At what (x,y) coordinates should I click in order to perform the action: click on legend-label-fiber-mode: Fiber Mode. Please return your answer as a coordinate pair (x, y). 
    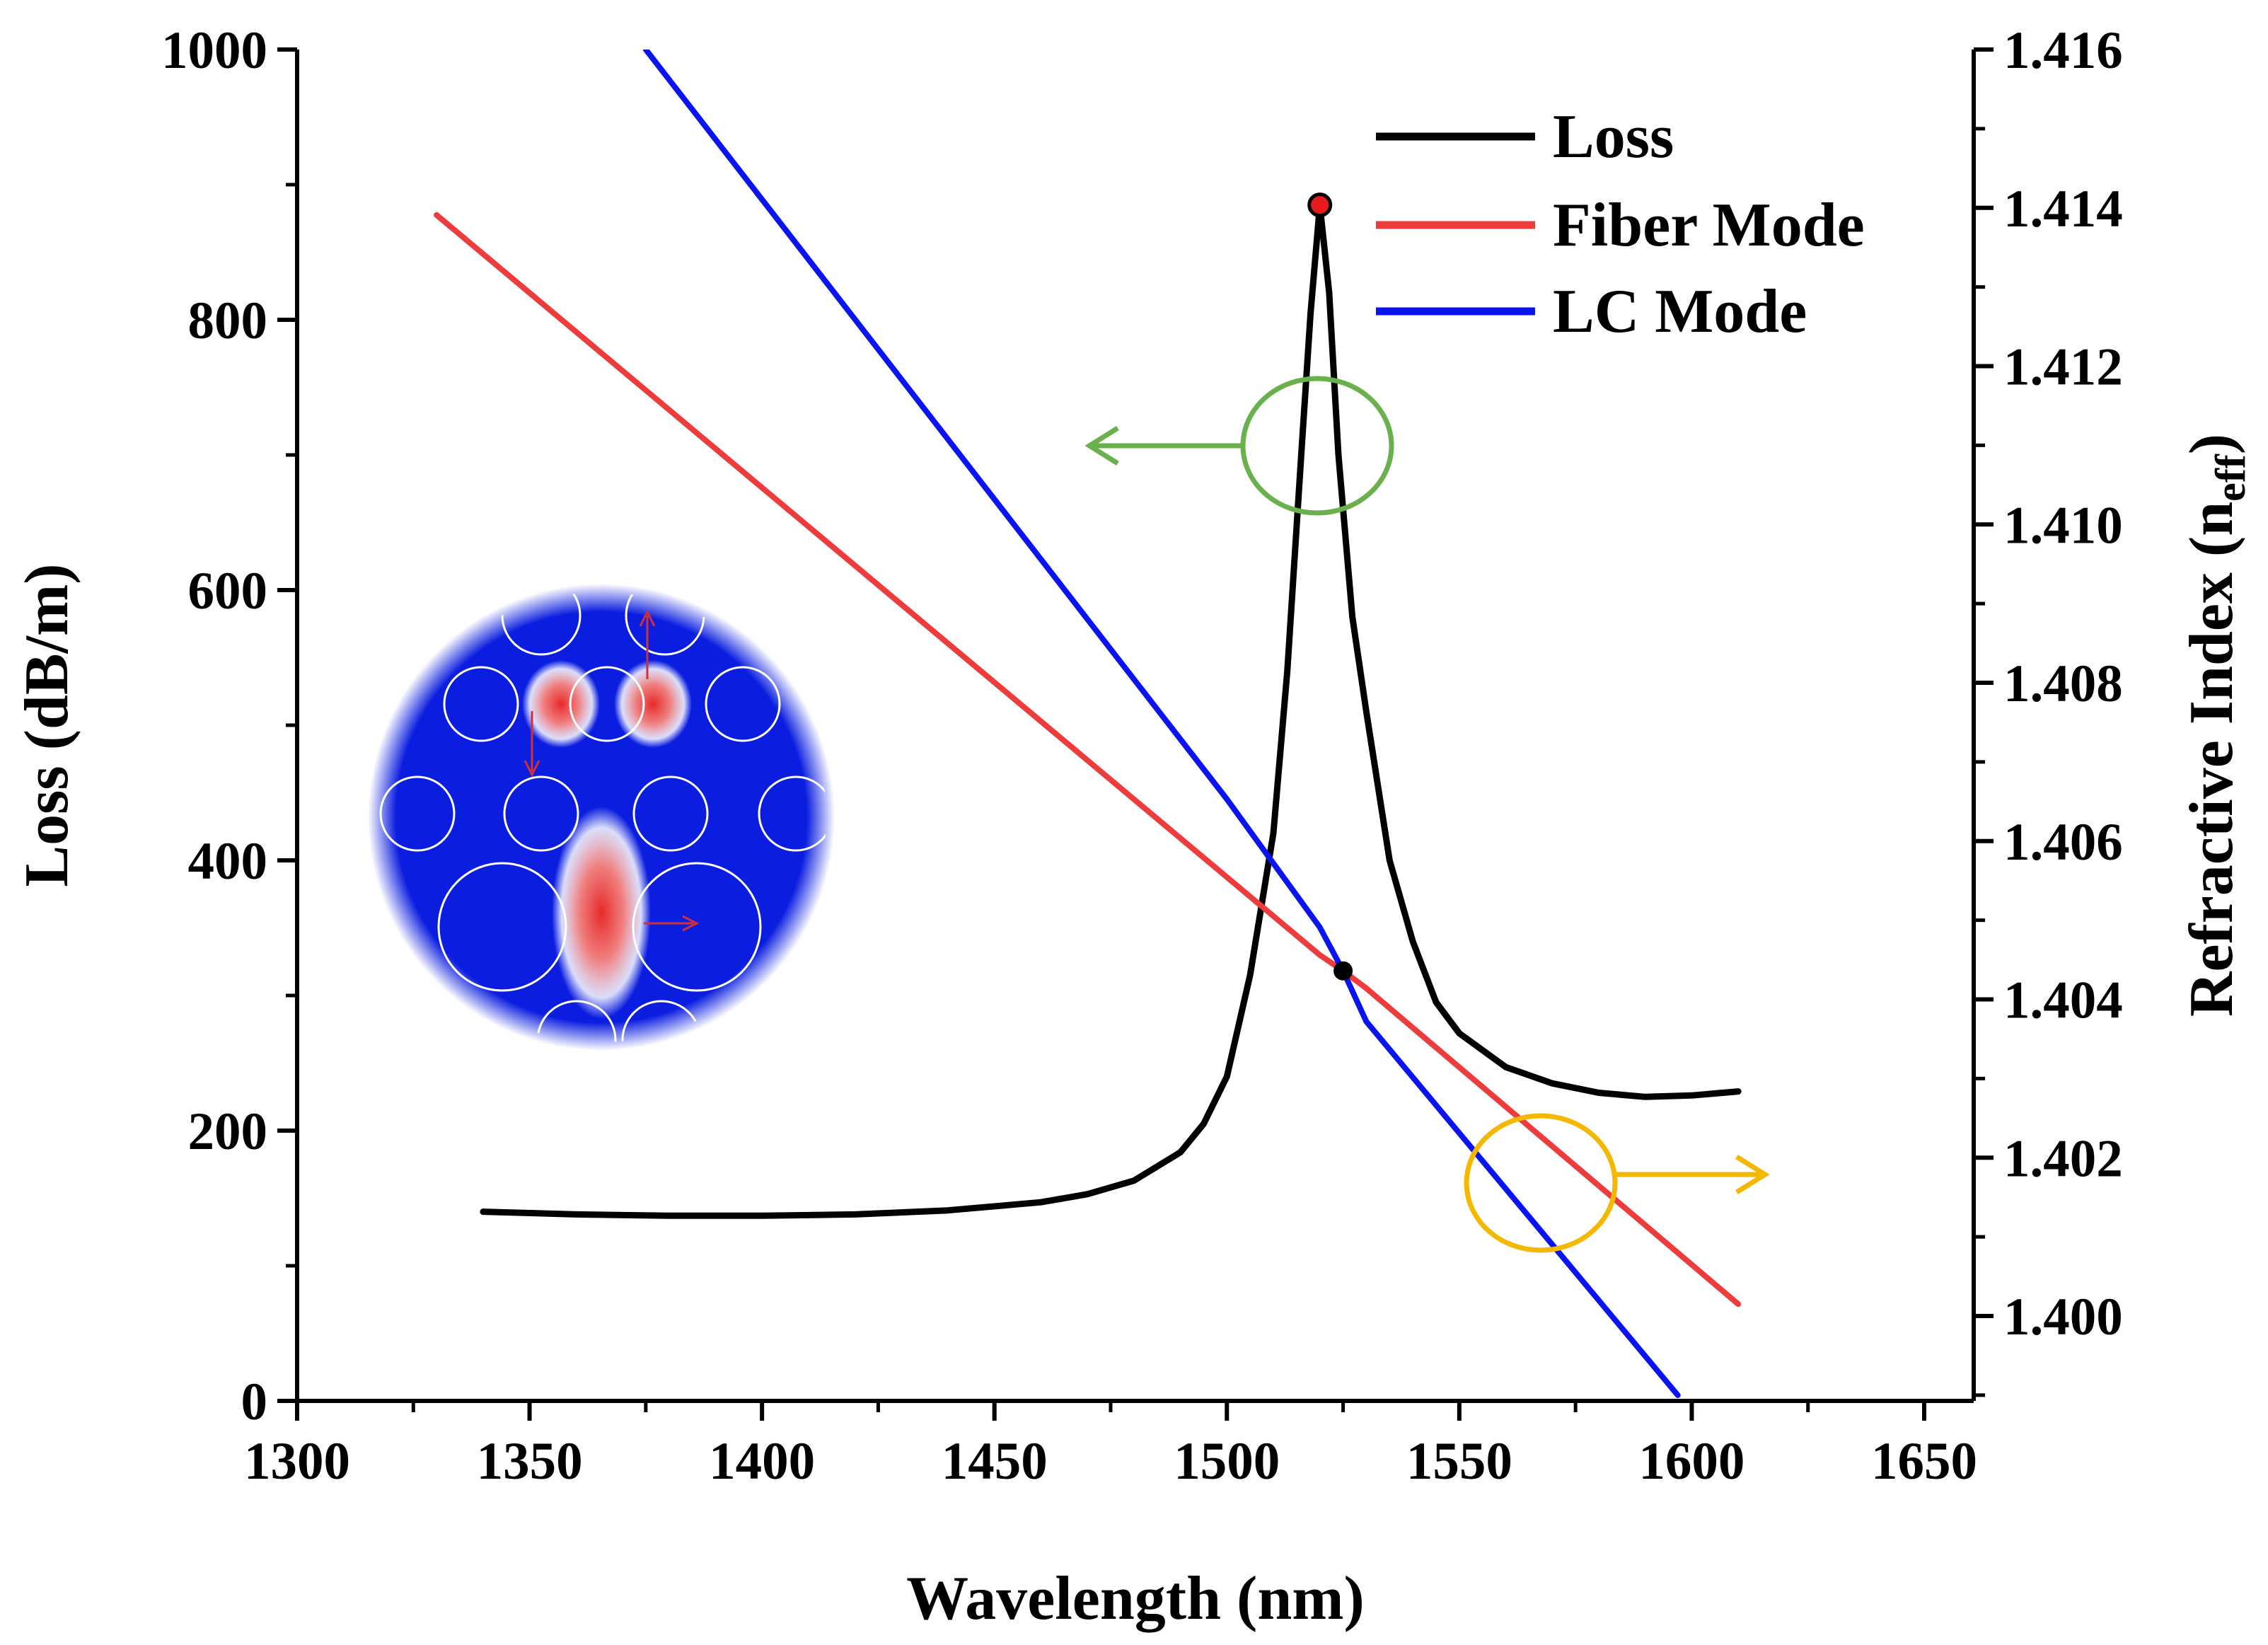
    Looking at the image, I should click on (1709, 225).